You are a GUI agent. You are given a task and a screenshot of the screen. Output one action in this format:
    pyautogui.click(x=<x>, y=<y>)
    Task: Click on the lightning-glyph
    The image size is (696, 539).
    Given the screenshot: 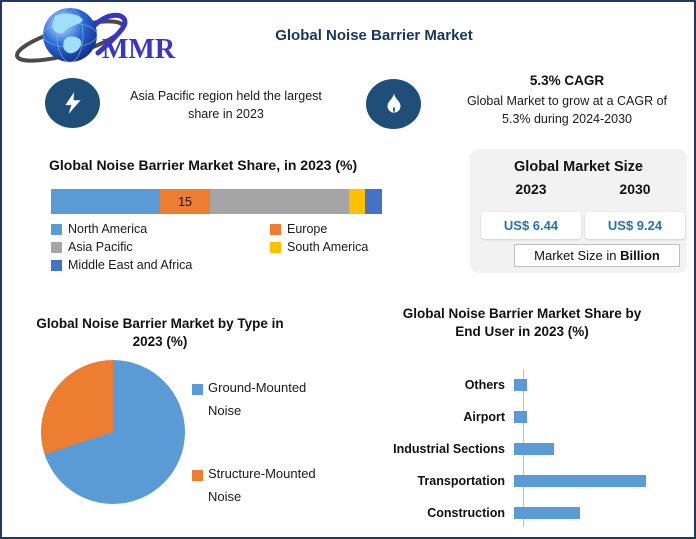 What is the action you would take?
    pyautogui.click(x=72, y=103)
    